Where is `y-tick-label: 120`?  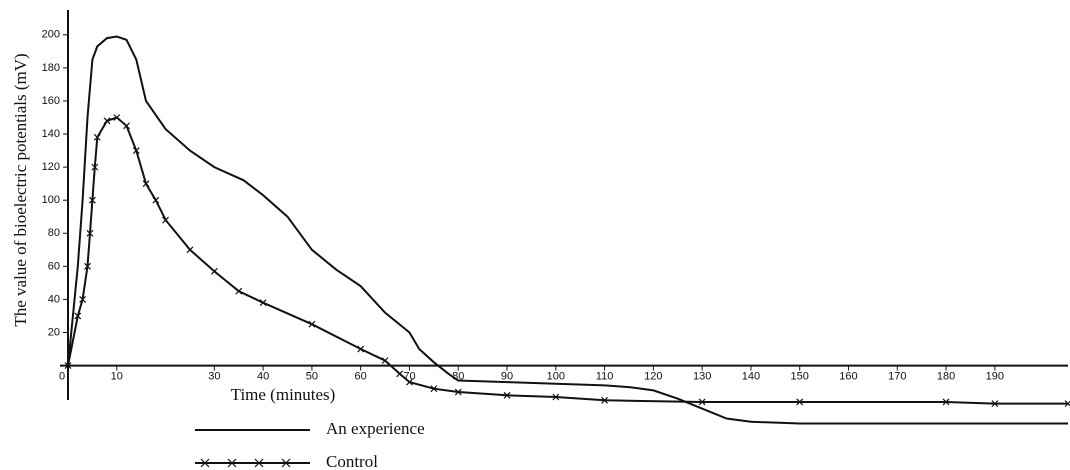 y-tick-label: 120 is located at coordinates (51, 167).